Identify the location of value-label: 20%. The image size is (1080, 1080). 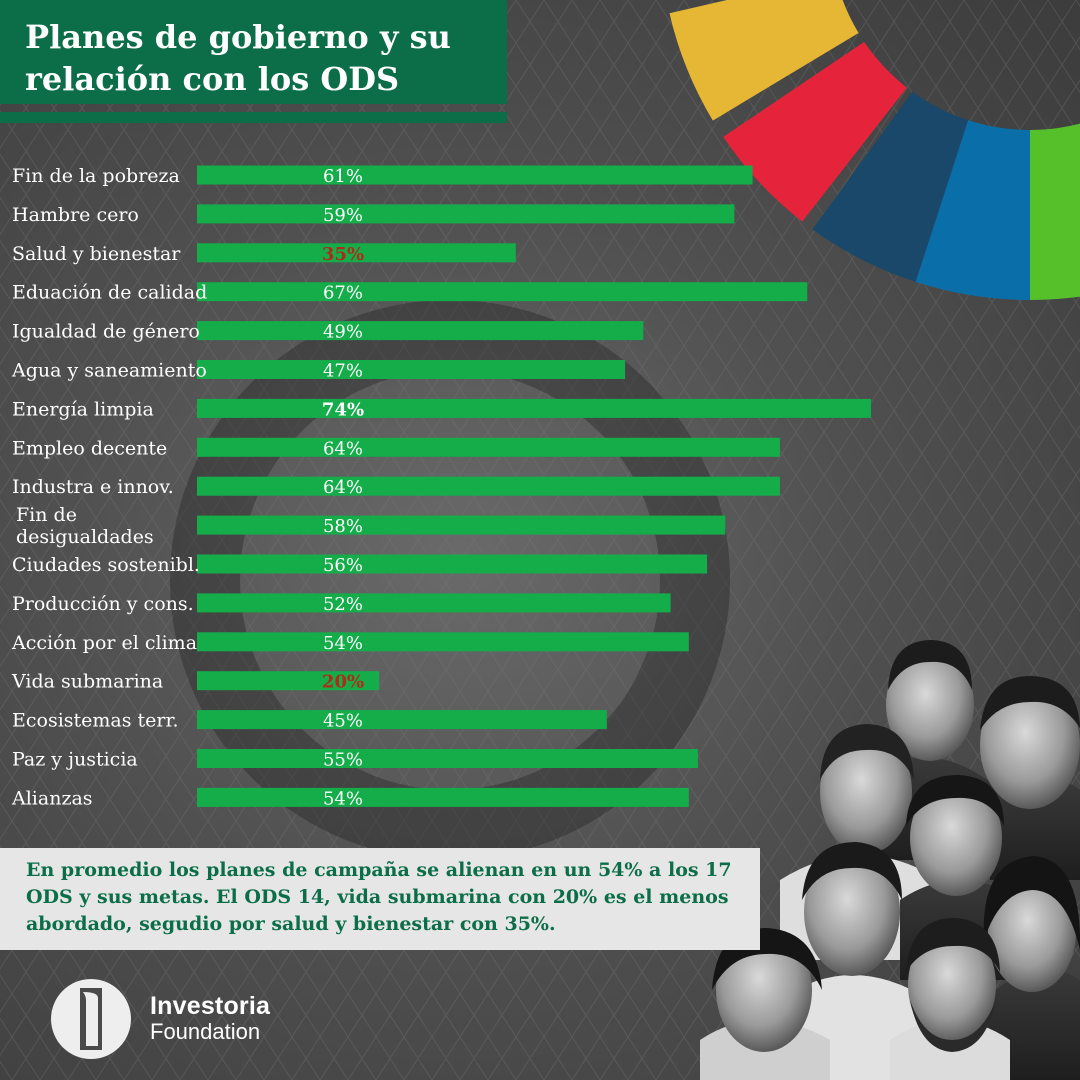
(343, 682).